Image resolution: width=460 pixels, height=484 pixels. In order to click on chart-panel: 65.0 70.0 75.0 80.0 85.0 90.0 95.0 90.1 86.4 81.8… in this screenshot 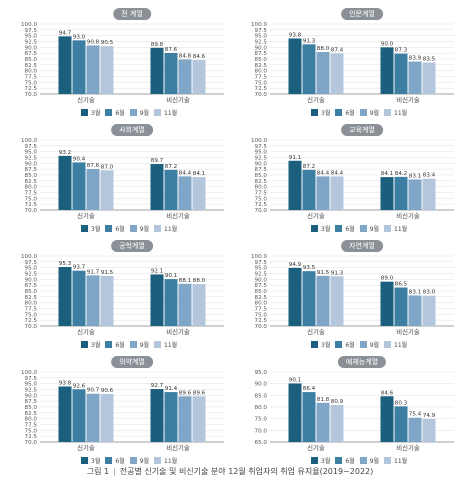, I will do `click(348, 409)`.